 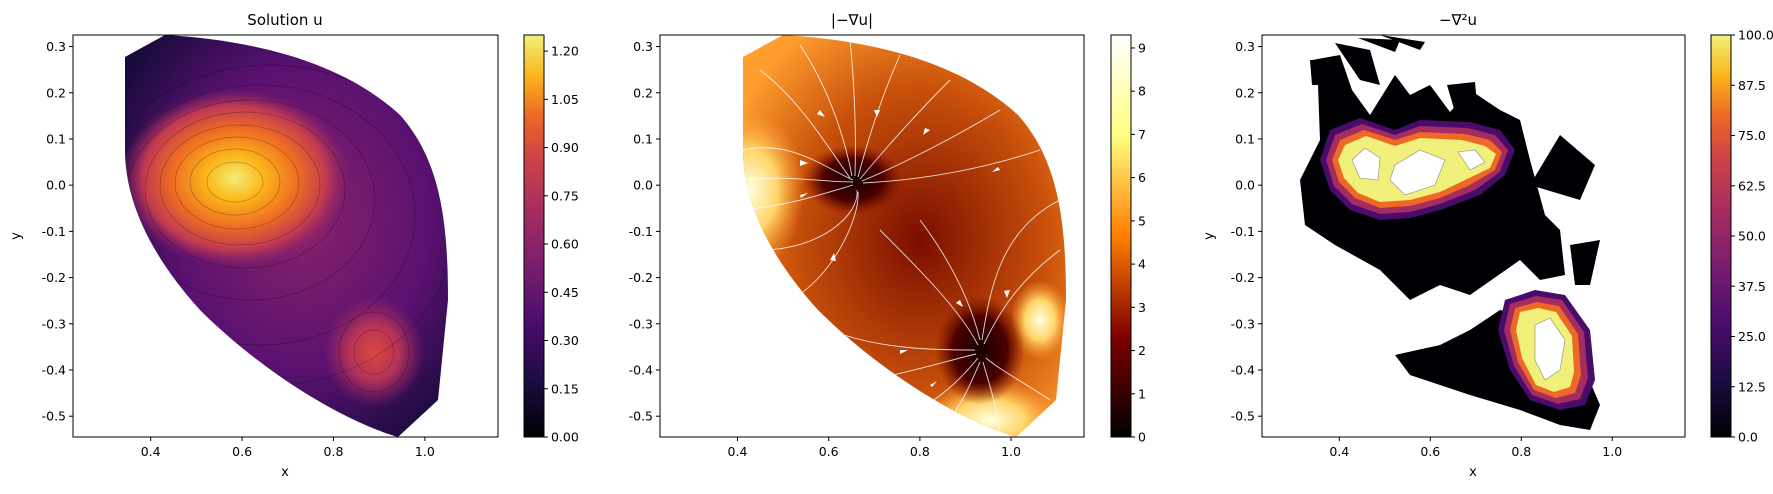 What do you see at coordinates (565, 99) in the screenshot?
I see `colorbar-tick-label: 1.05` at bounding box center [565, 99].